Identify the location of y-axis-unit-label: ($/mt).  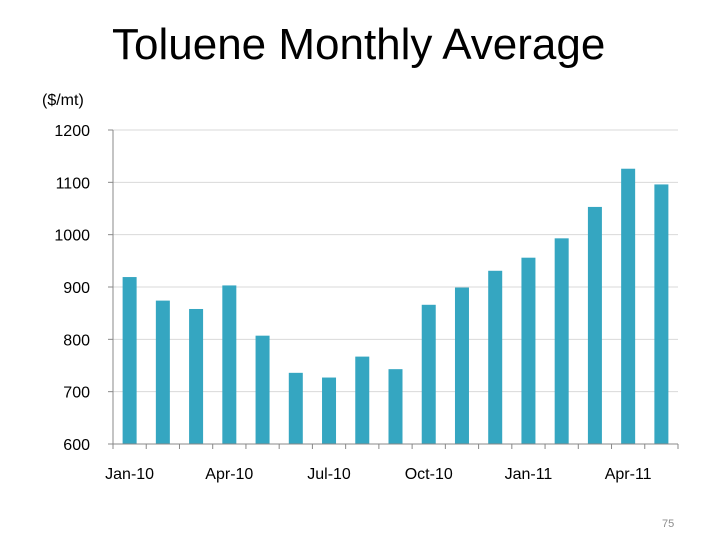
(63, 100).